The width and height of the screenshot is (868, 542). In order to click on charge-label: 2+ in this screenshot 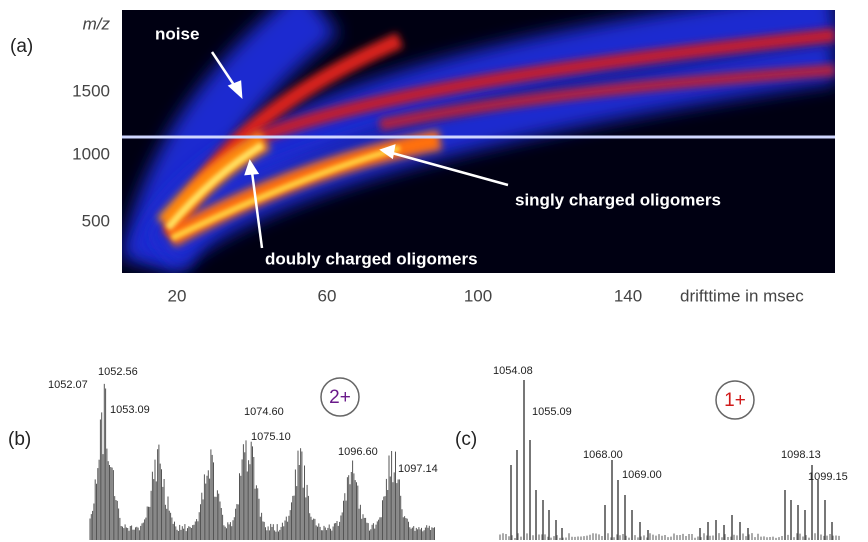, I will do `click(340, 397)`.